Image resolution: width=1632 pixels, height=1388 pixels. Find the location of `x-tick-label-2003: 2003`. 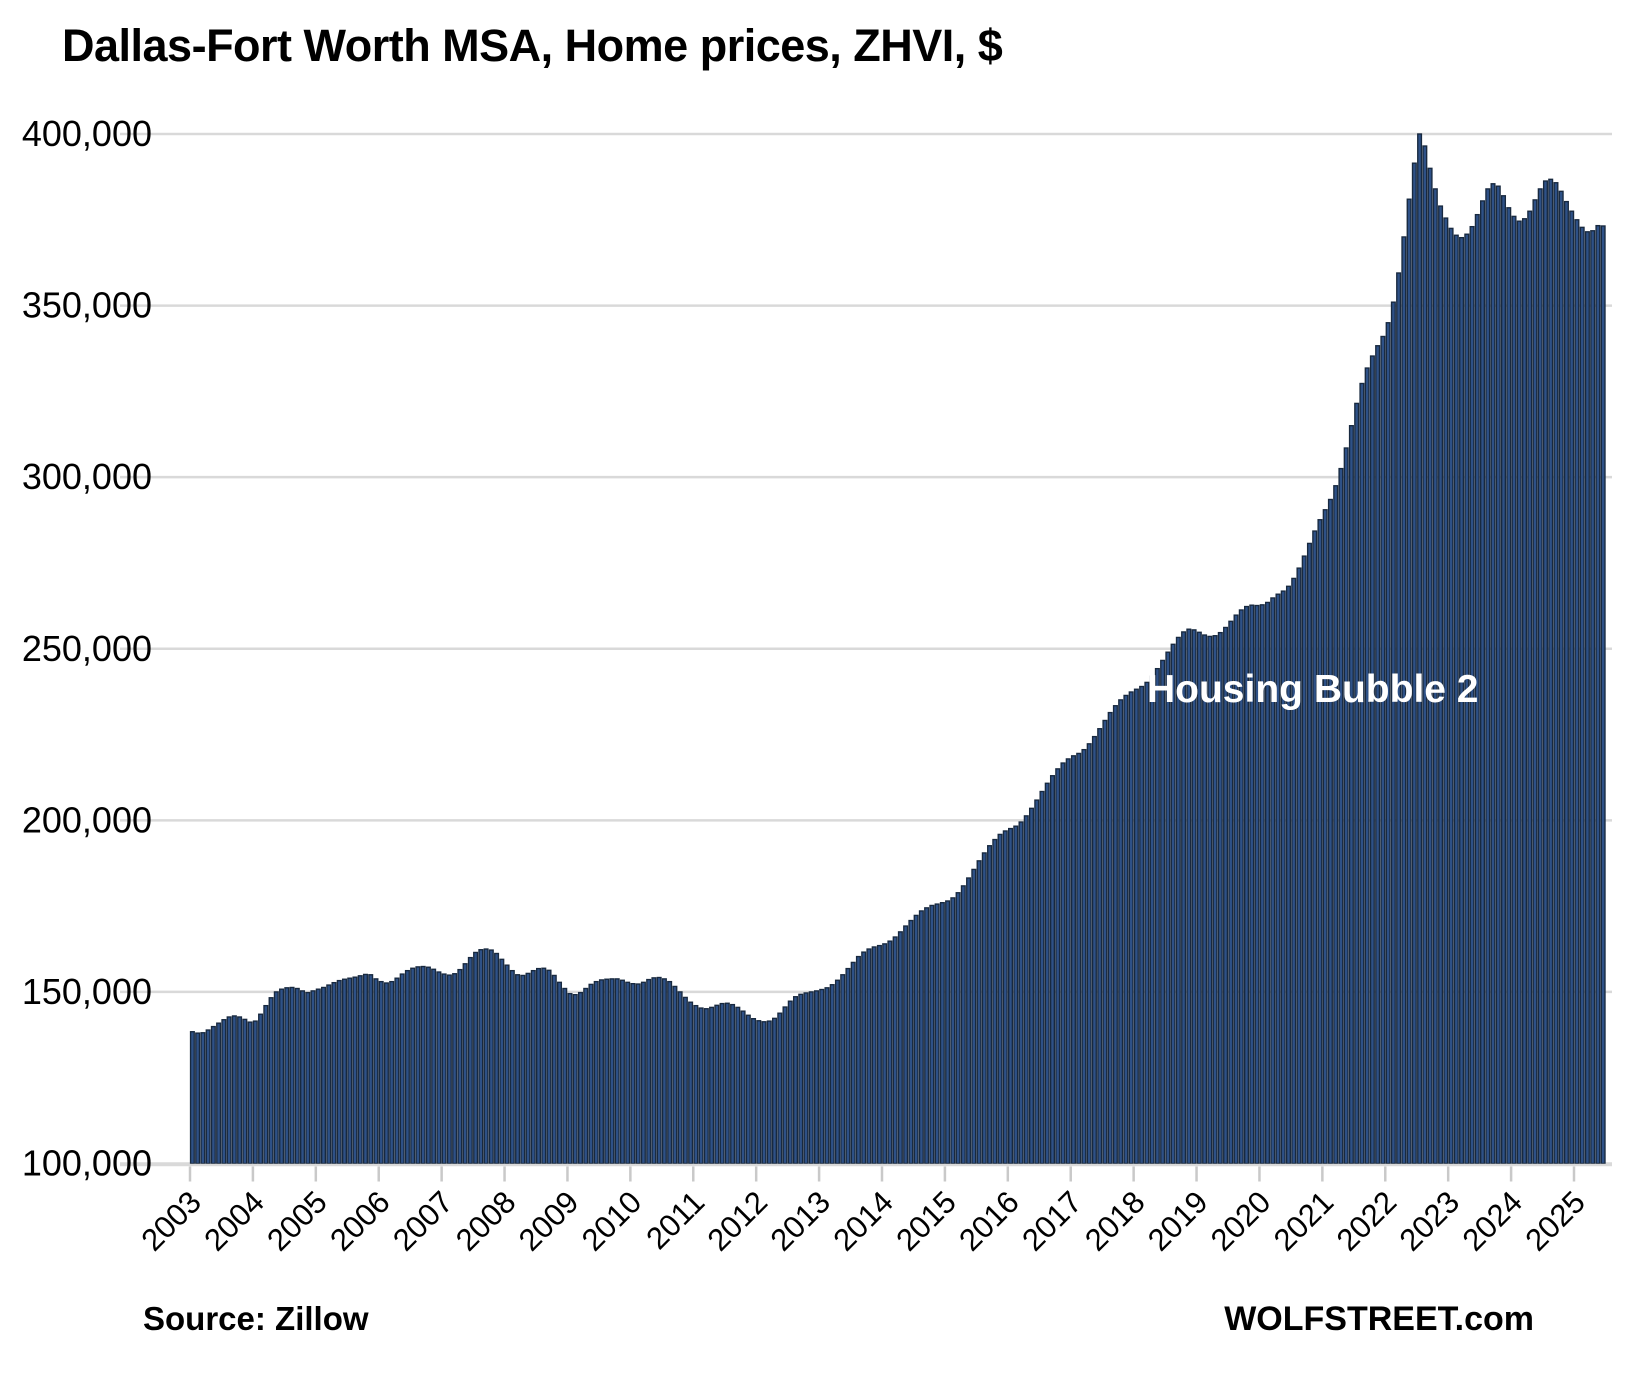

x-tick-label-2003: 2003 is located at coordinates (171, 1221).